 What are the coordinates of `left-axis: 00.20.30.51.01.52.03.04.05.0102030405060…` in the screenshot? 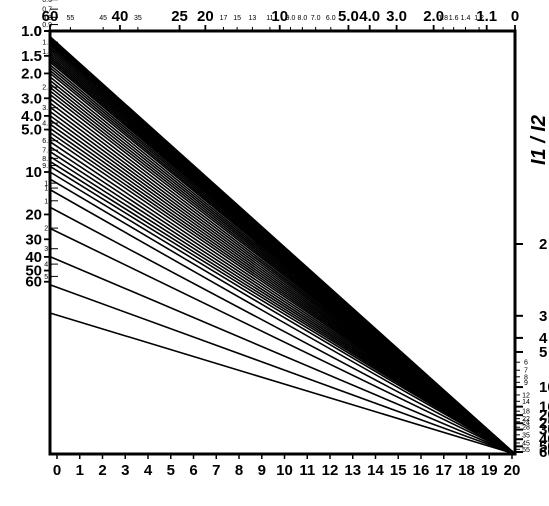 It's located at (39, 145).